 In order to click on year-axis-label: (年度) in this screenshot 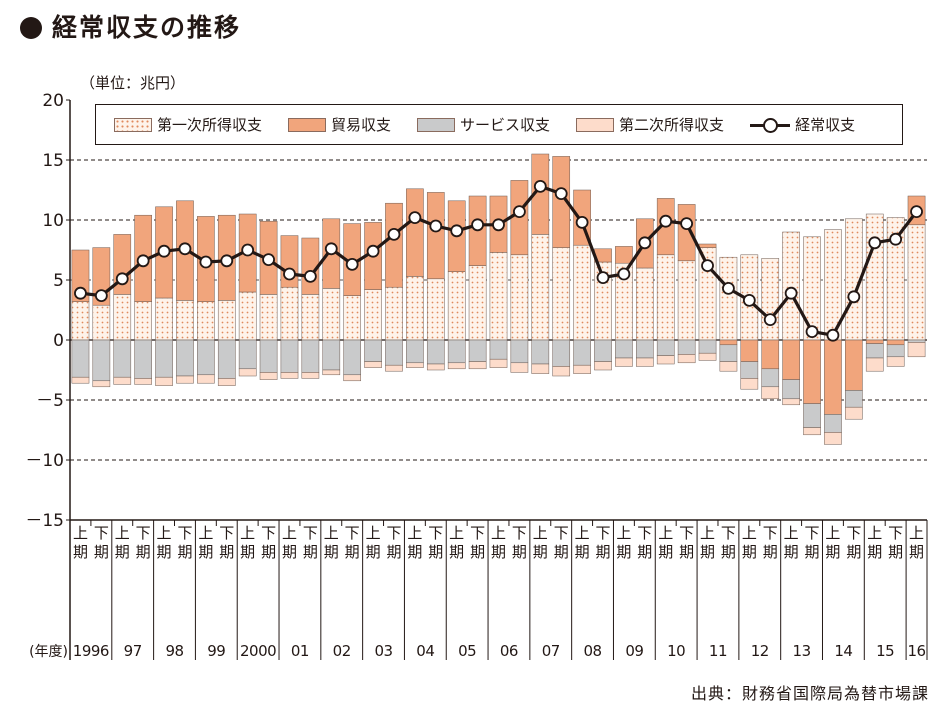, I will do `click(48, 652)`.